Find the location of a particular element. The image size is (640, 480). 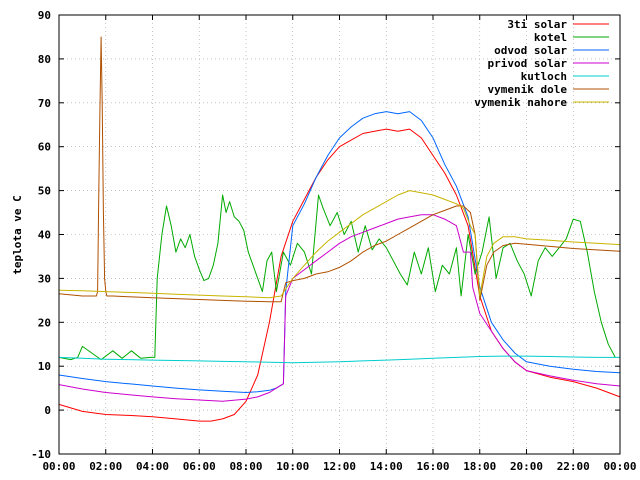

x-tick-label: 04:00 is located at coordinates (152, 466).